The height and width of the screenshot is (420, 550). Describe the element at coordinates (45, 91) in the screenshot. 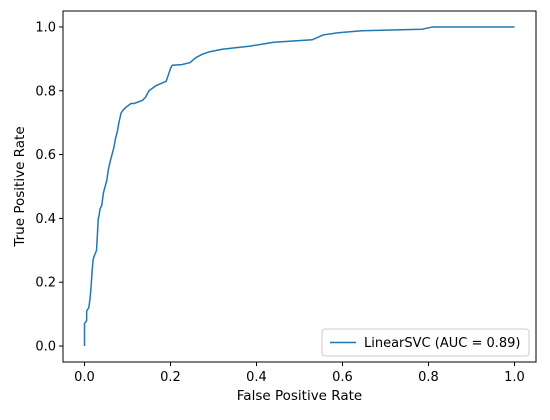

I see `y-tick-label: 0.8` at that location.